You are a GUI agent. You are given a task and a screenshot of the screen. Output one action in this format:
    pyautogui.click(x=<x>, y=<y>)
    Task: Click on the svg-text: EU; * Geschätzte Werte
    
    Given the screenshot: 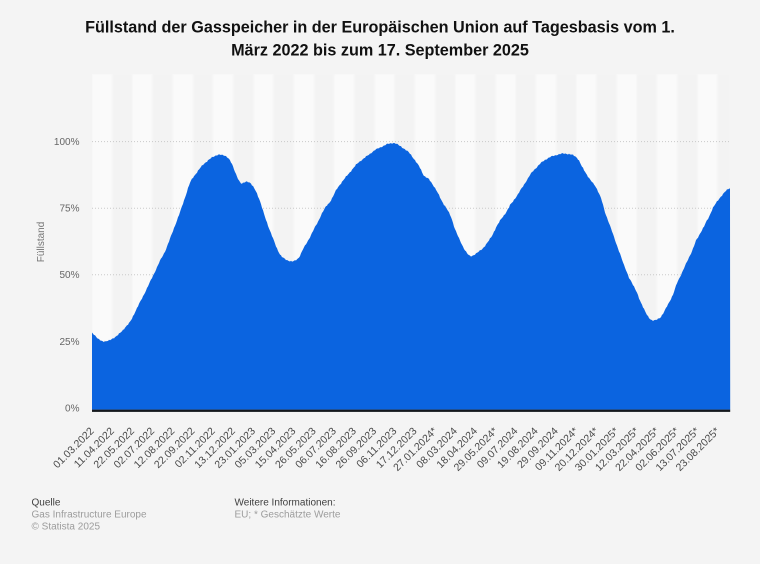 What is the action you would take?
    pyautogui.click(x=288, y=514)
    